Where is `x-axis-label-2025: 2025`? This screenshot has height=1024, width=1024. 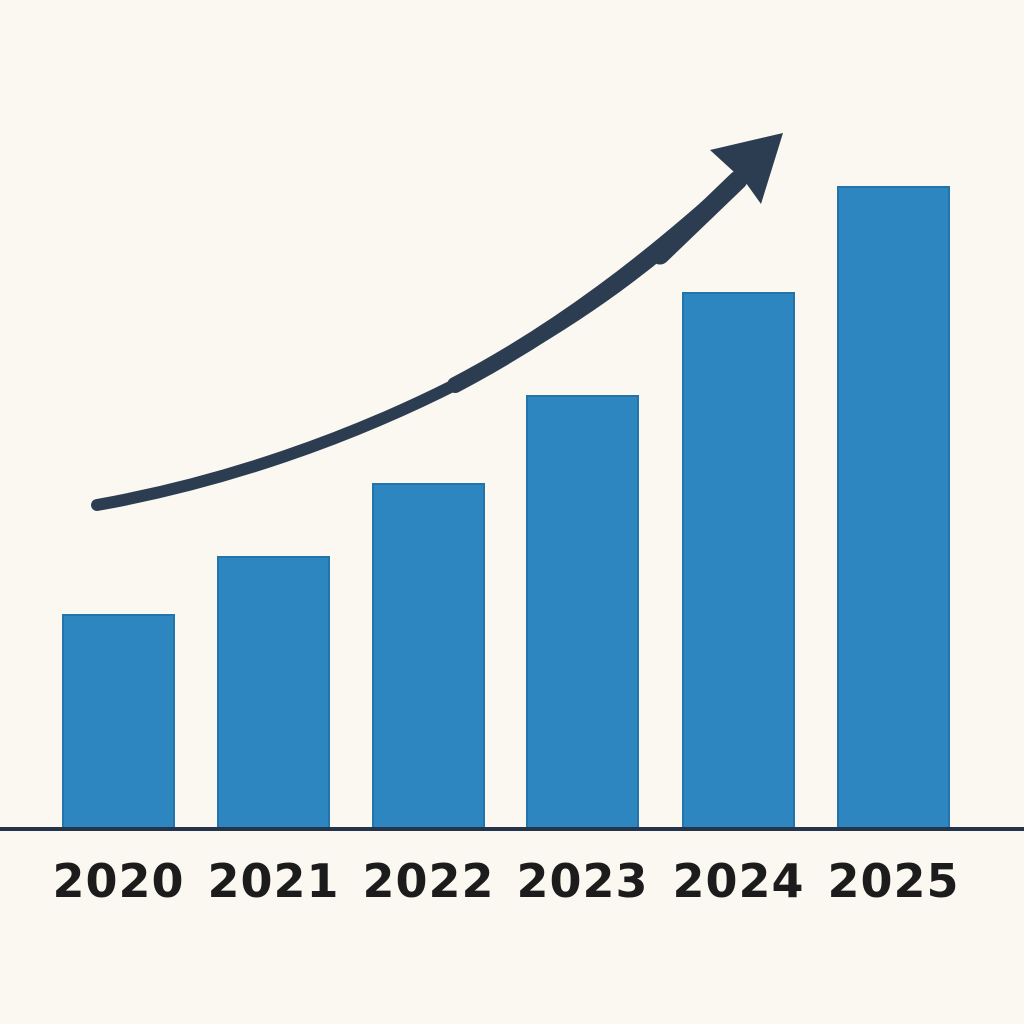 x-axis-label-2025: 2025 is located at coordinates (893, 881).